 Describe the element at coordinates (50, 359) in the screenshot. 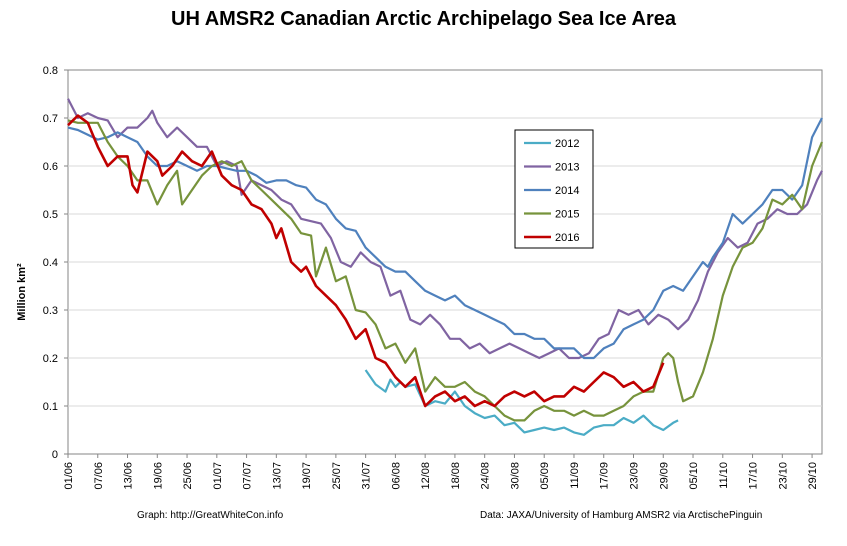

I see `y-tick-label: 0.2` at that location.